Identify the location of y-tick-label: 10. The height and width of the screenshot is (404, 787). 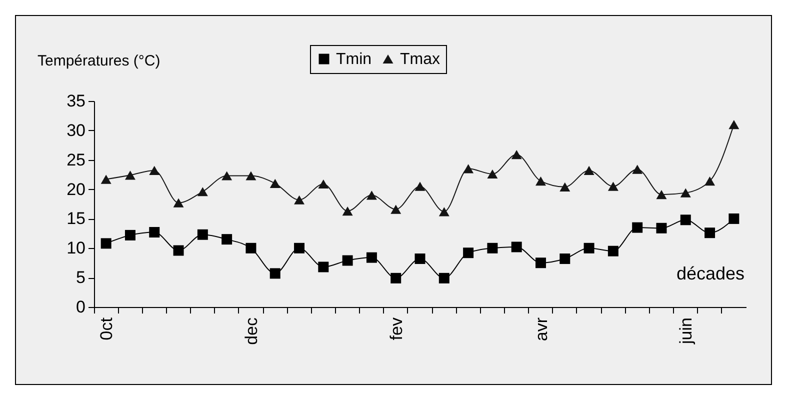
(76, 248).